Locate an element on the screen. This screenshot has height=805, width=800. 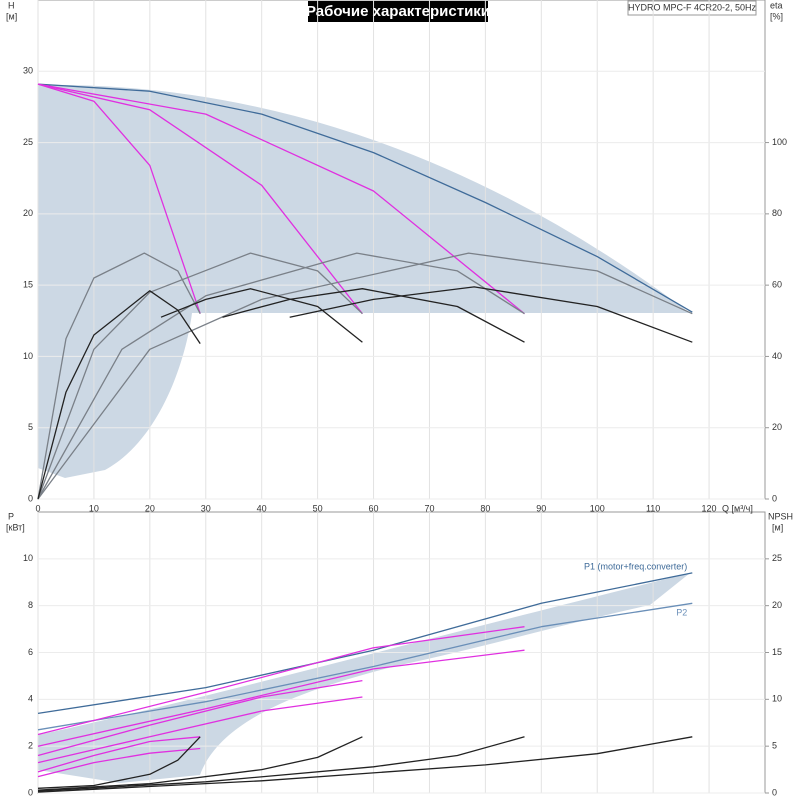
curve-label: P1 (motor+freq.converter) is located at coordinates (635, 566).